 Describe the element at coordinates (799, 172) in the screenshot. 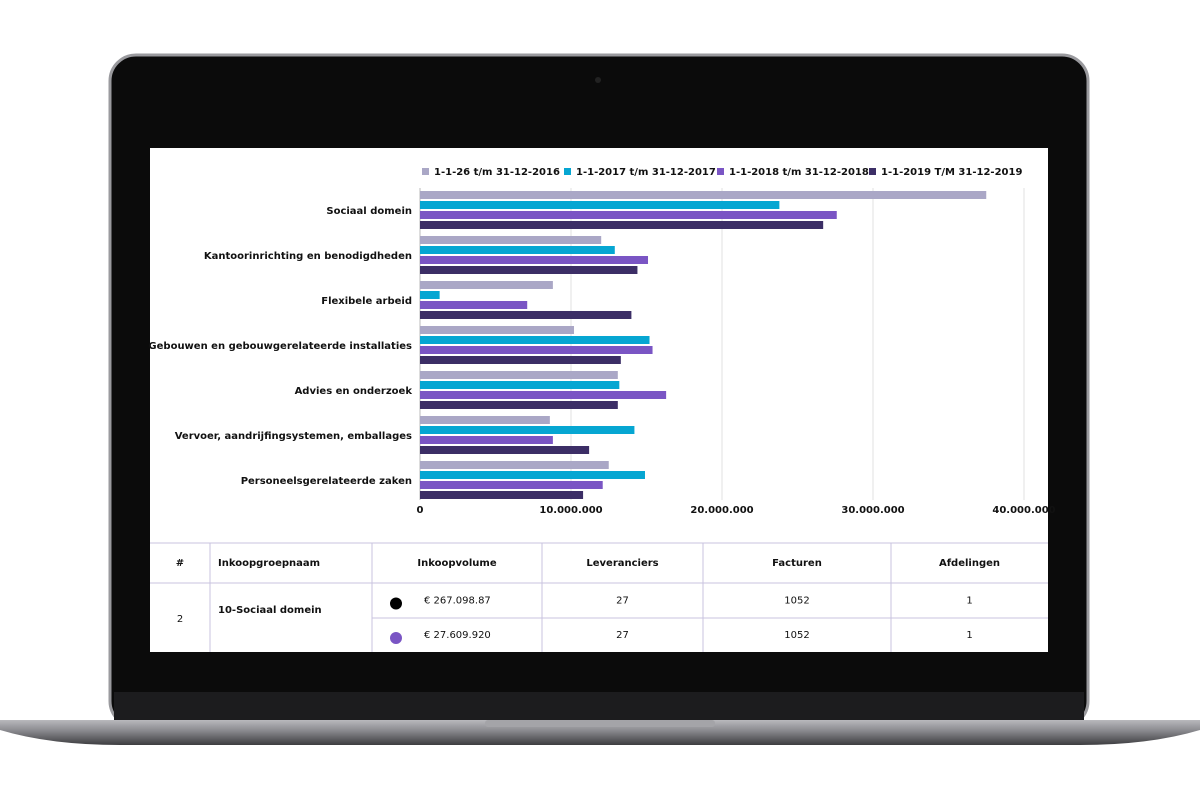

I see `legend-label: 1-1-2018 t/m 31-12-2018` at that location.